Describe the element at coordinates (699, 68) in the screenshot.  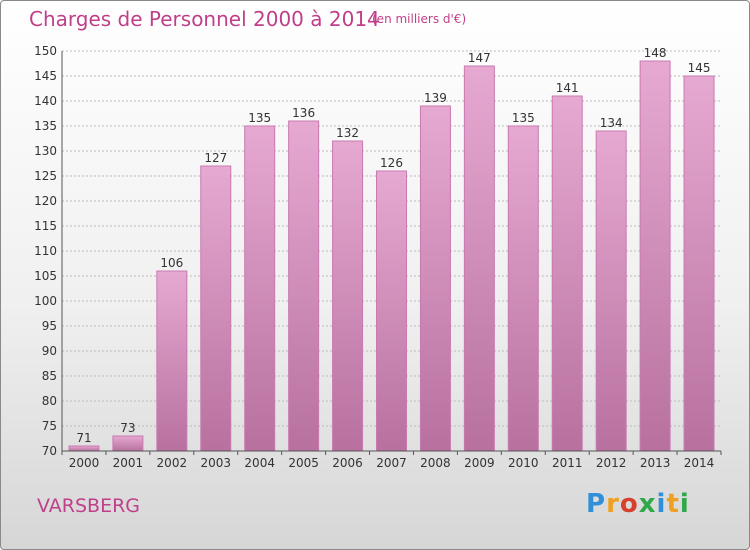
I see `value-label-2014: 145` at that location.